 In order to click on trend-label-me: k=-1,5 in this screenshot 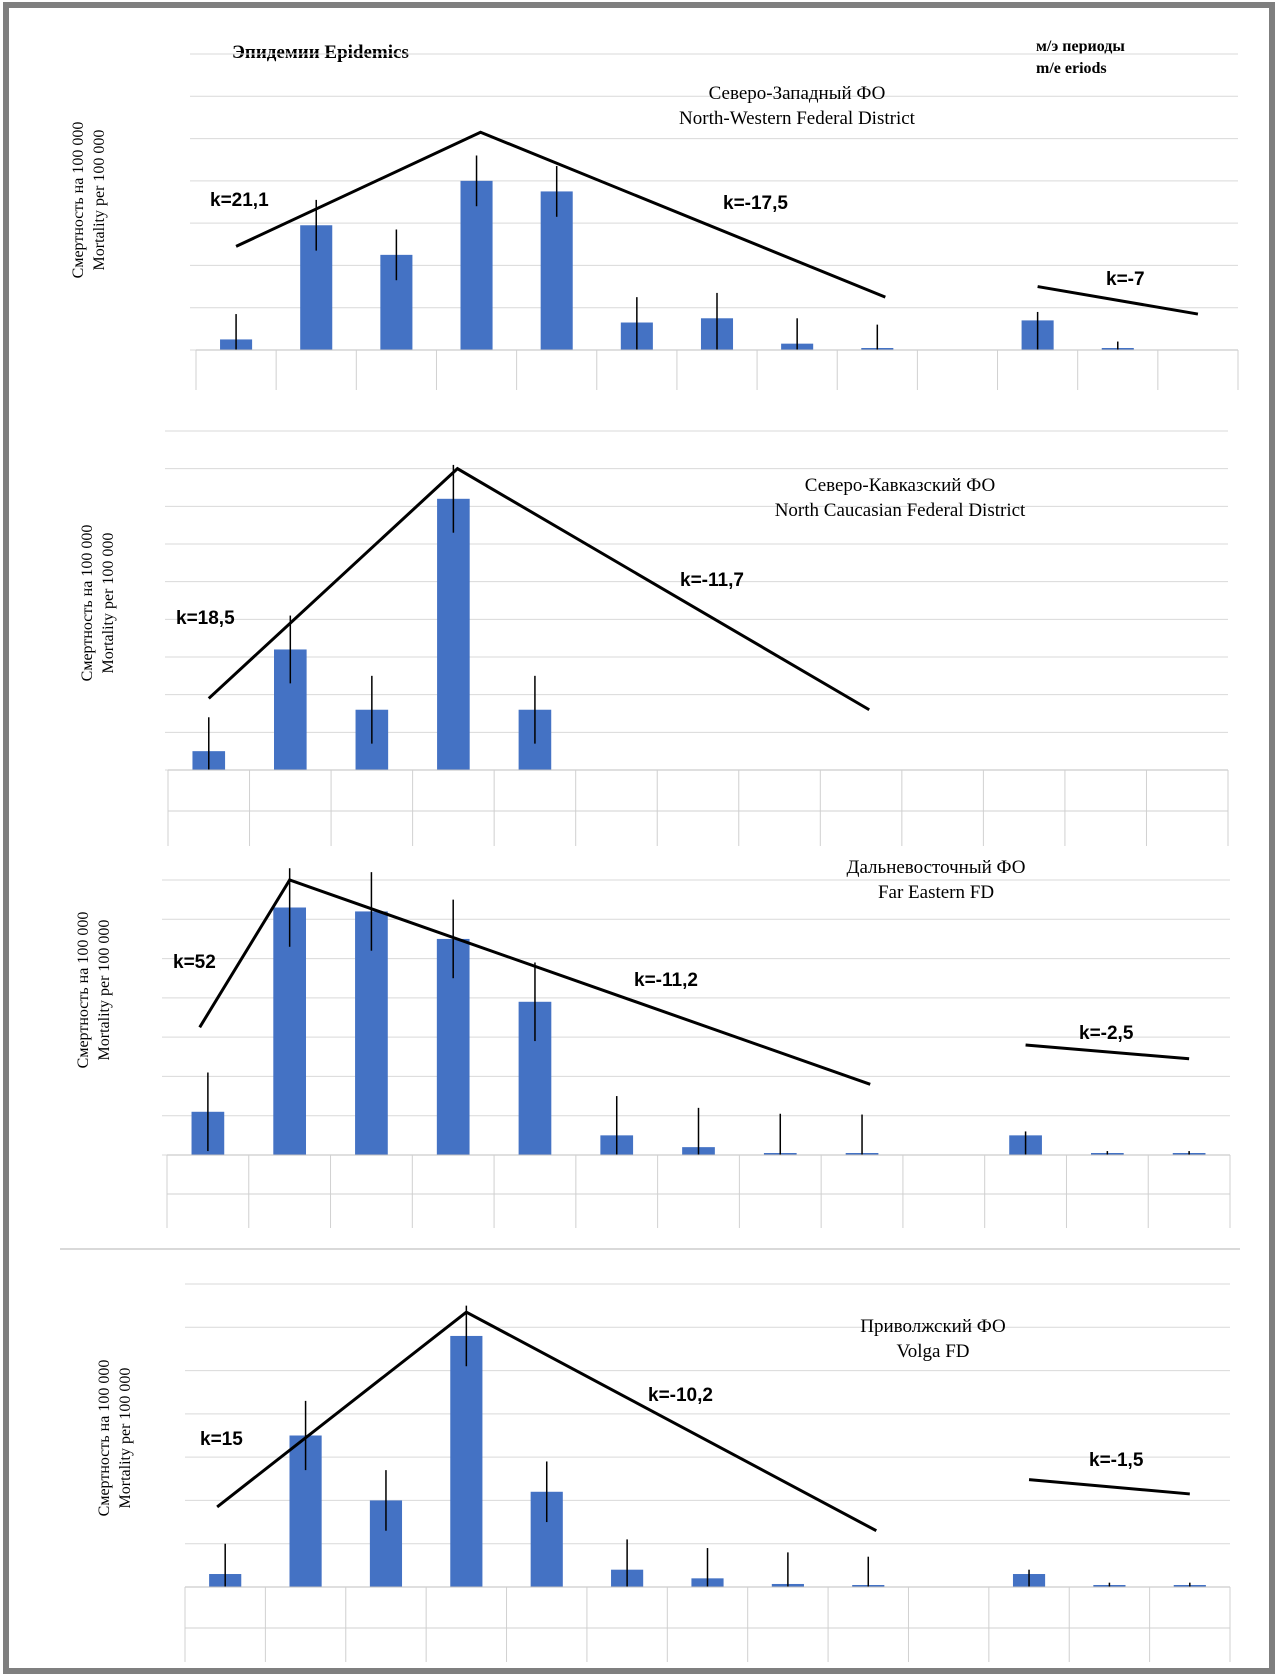, I will do `click(1116, 1460)`.